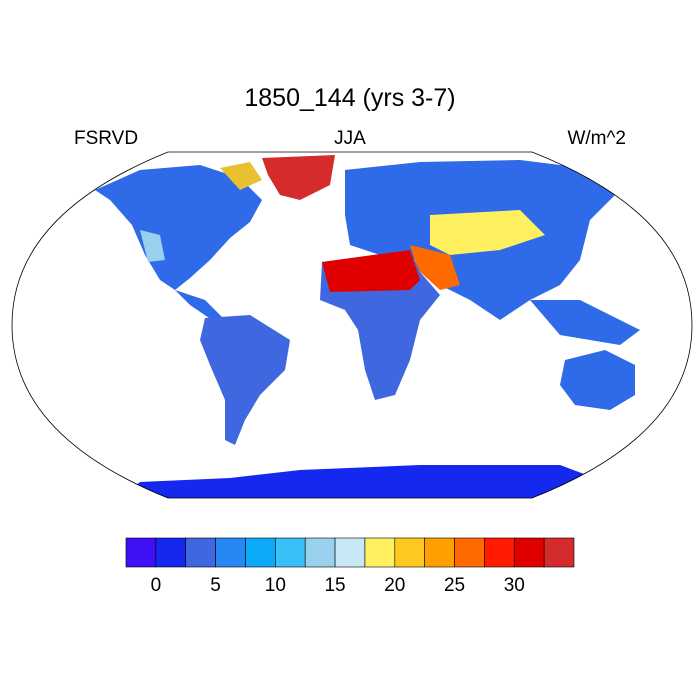 The height and width of the screenshot is (700, 700). Describe the element at coordinates (106, 138) in the screenshot. I see `left-string: FSRVD` at that location.